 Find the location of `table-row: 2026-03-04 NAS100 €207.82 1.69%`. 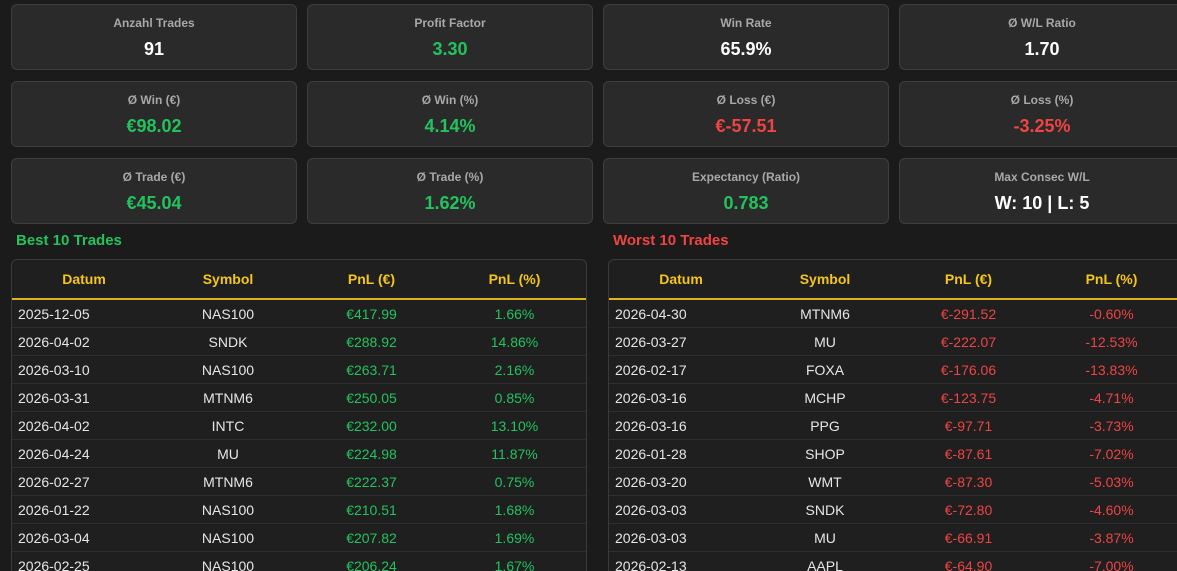

table-row: 2026-03-04 NAS100 €207.82 1.69% is located at coordinates (299, 537).